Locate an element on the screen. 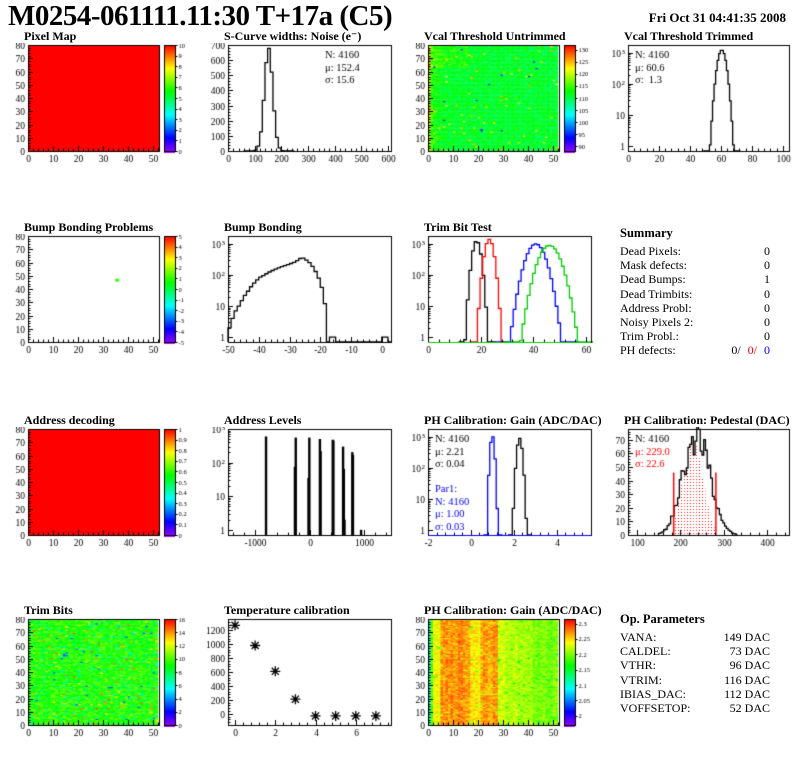 Image resolution: width=796 pixels, height=772 pixels. chart-title: Address Levels is located at coordinates (263, 420).